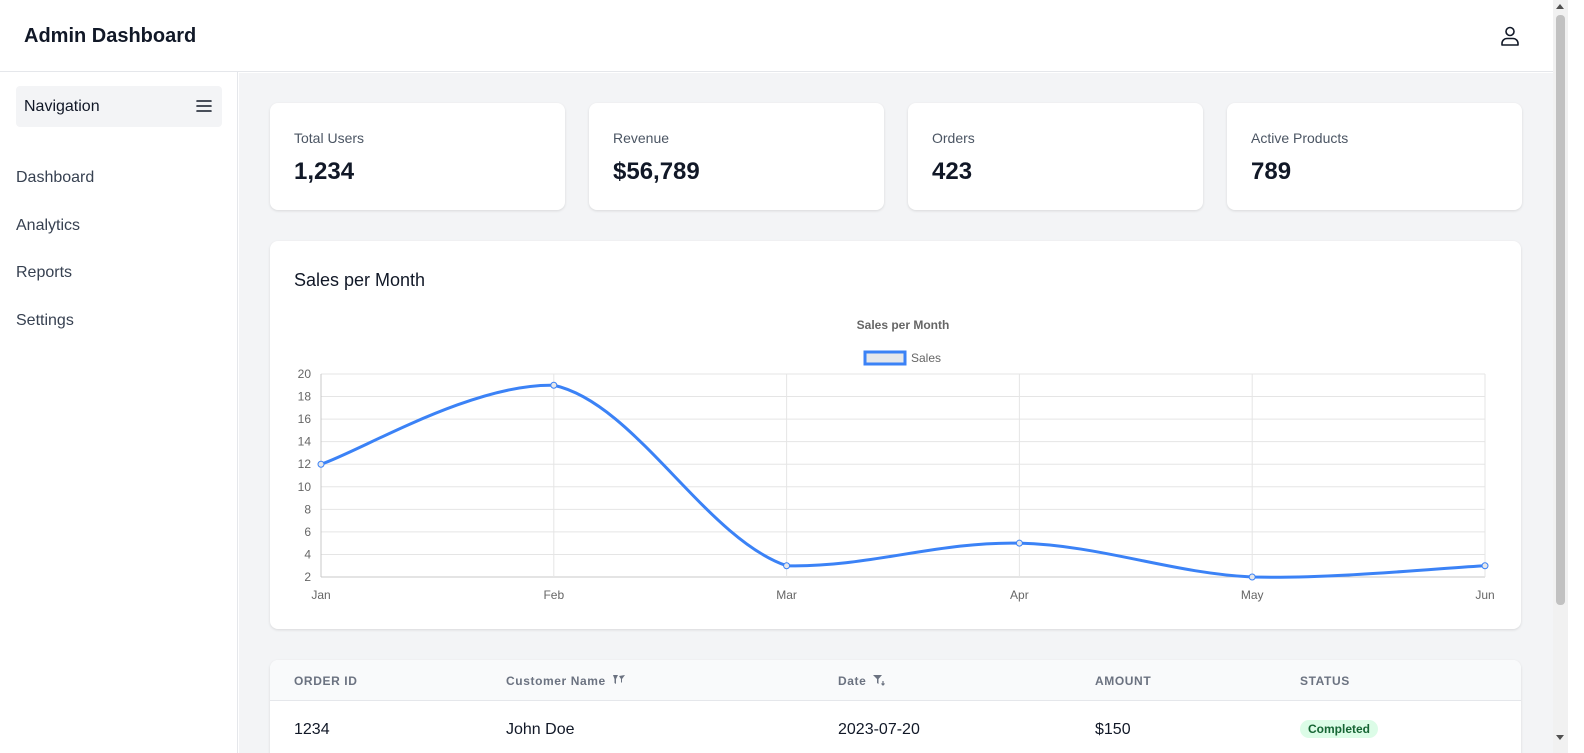 The height and width of the screenshot is (753, 1584). I want to click on y-tick-label: 2, so click(307, 577).